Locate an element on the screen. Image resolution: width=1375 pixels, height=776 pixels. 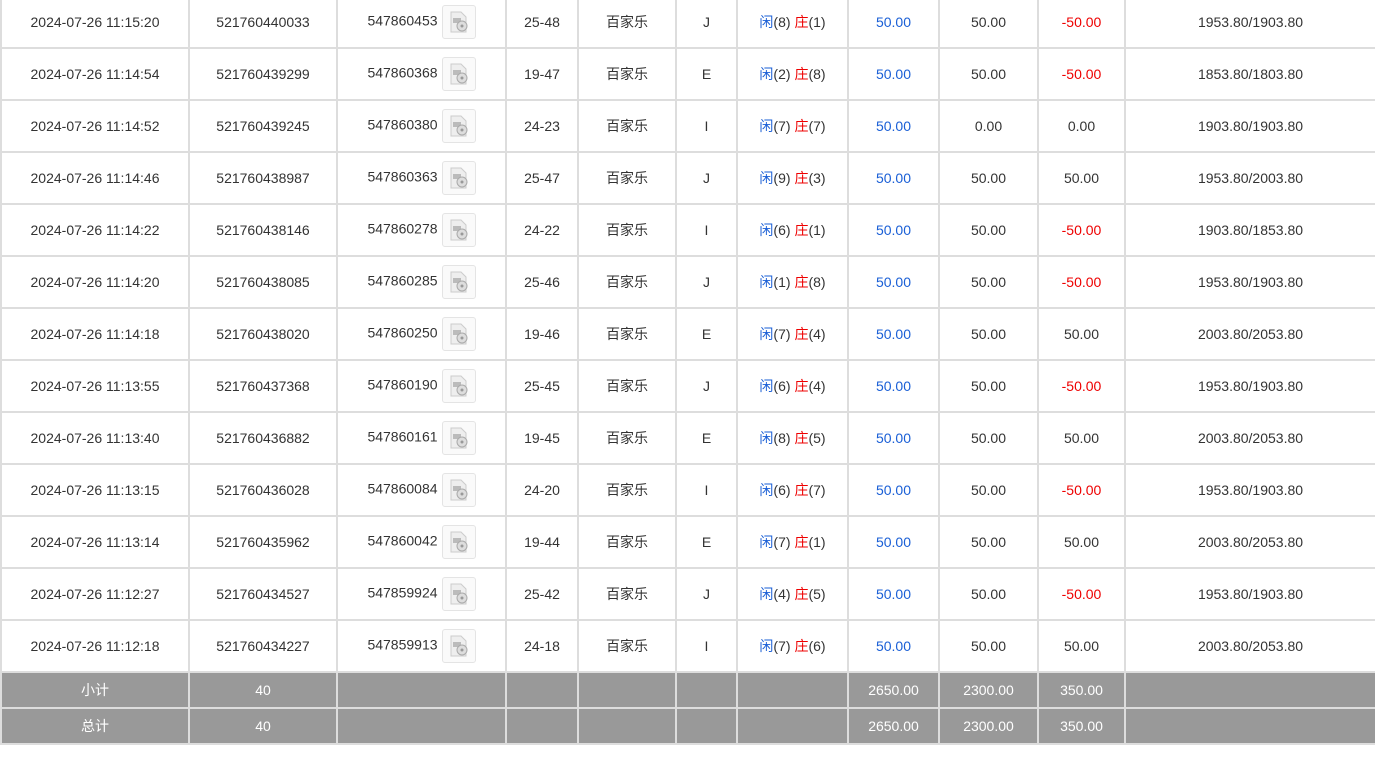
balance: 1953.80/1903.80 is located at coordinates (1249, 386).